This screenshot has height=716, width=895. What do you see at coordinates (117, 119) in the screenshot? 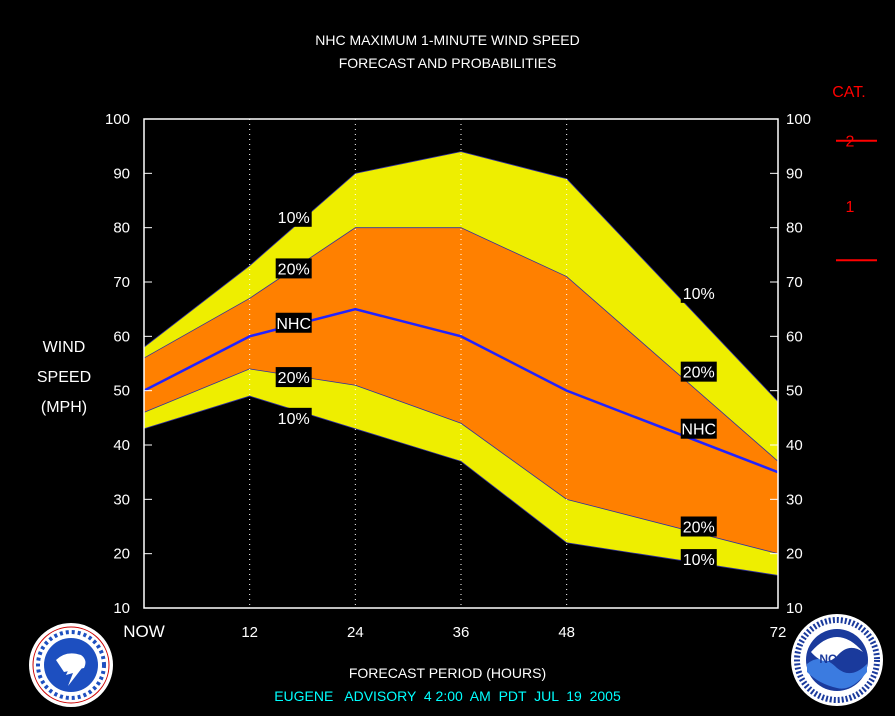
I see `y-tick-label-left: 100` at bounding box center [117, 119].